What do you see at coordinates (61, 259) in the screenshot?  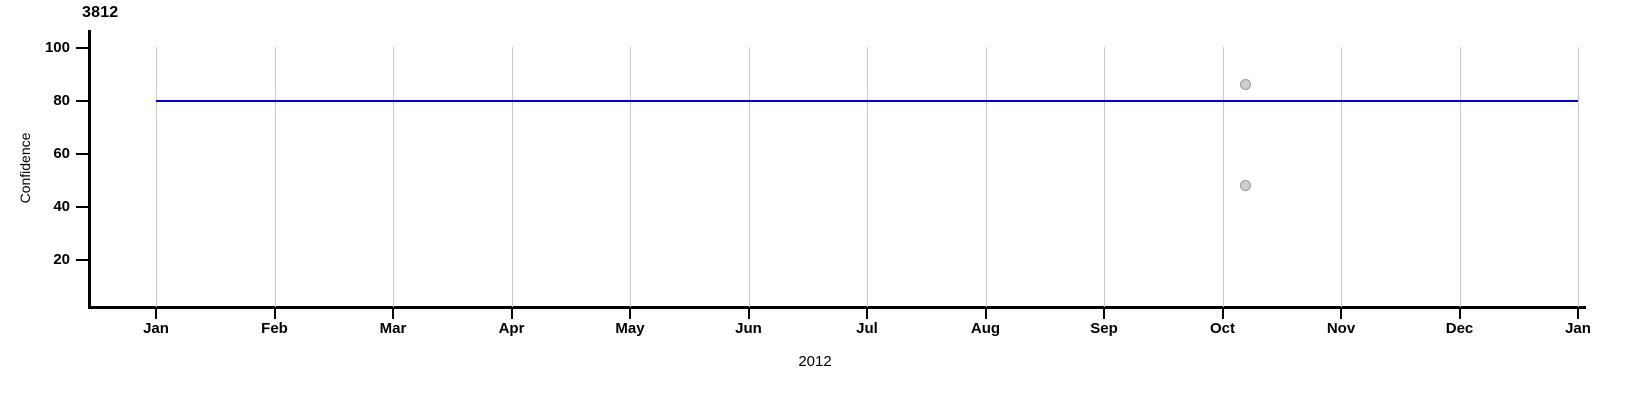 I see `y-axis-tick-label-20: 20` at bounding box center [61, 259].